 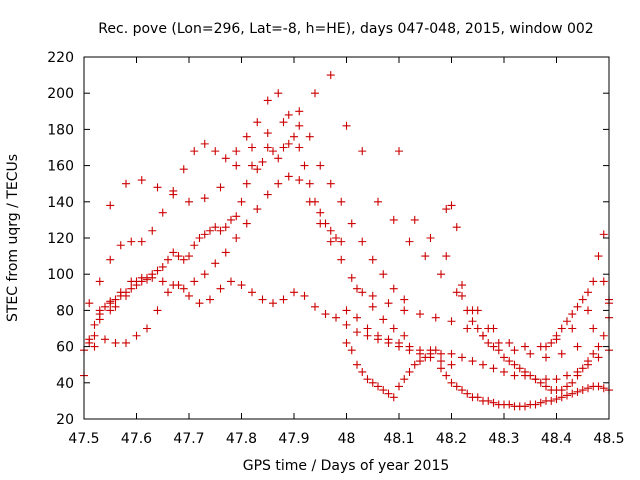 I want to click on y-tick-label: 100, so click(x=60, y=275).